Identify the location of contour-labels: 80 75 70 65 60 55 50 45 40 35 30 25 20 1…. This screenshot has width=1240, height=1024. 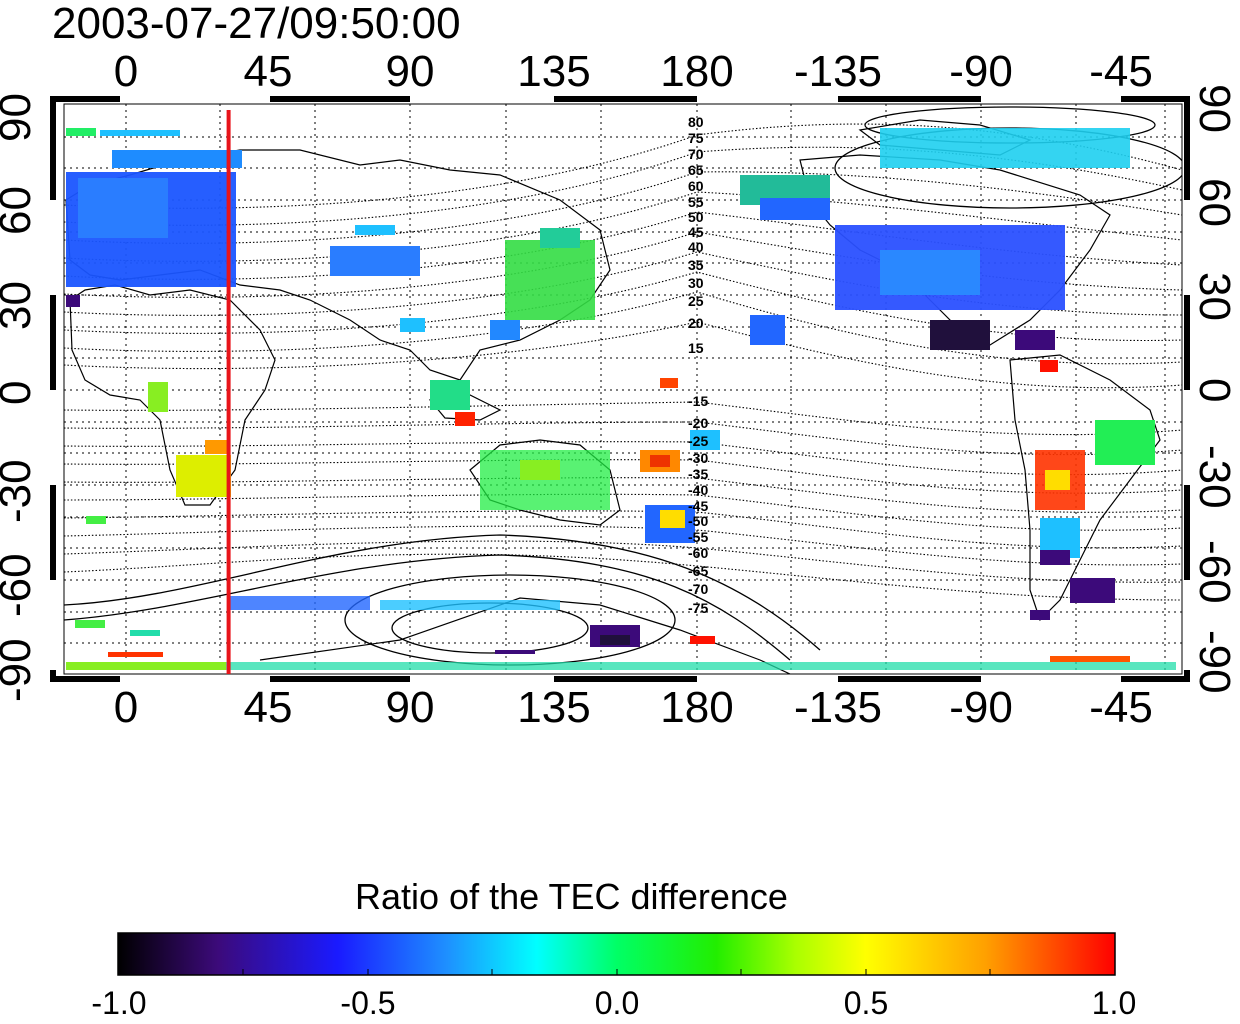
(698, 365).